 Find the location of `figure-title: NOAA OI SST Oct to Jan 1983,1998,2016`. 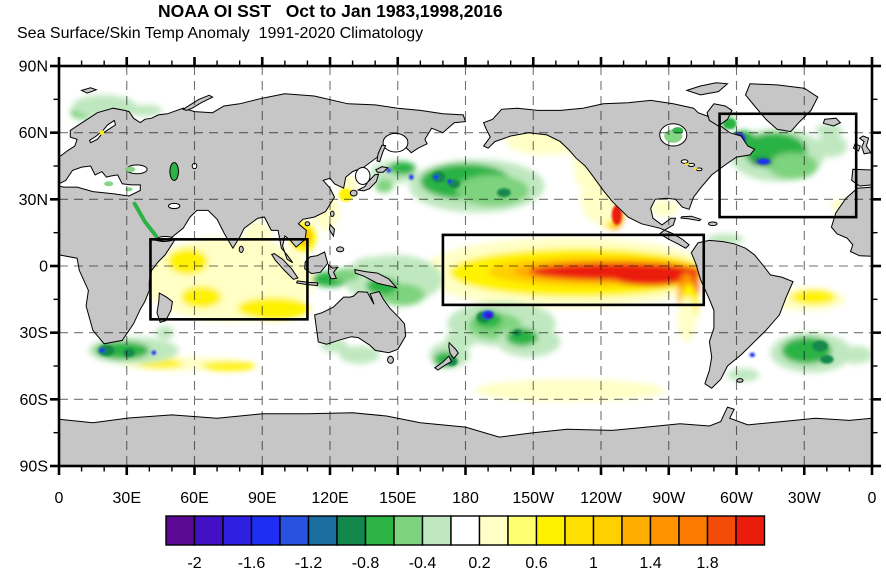

figure-title: NOAA OI SST Oct to Jan 1983,1998,2016 is located at coordinates (330, 11).